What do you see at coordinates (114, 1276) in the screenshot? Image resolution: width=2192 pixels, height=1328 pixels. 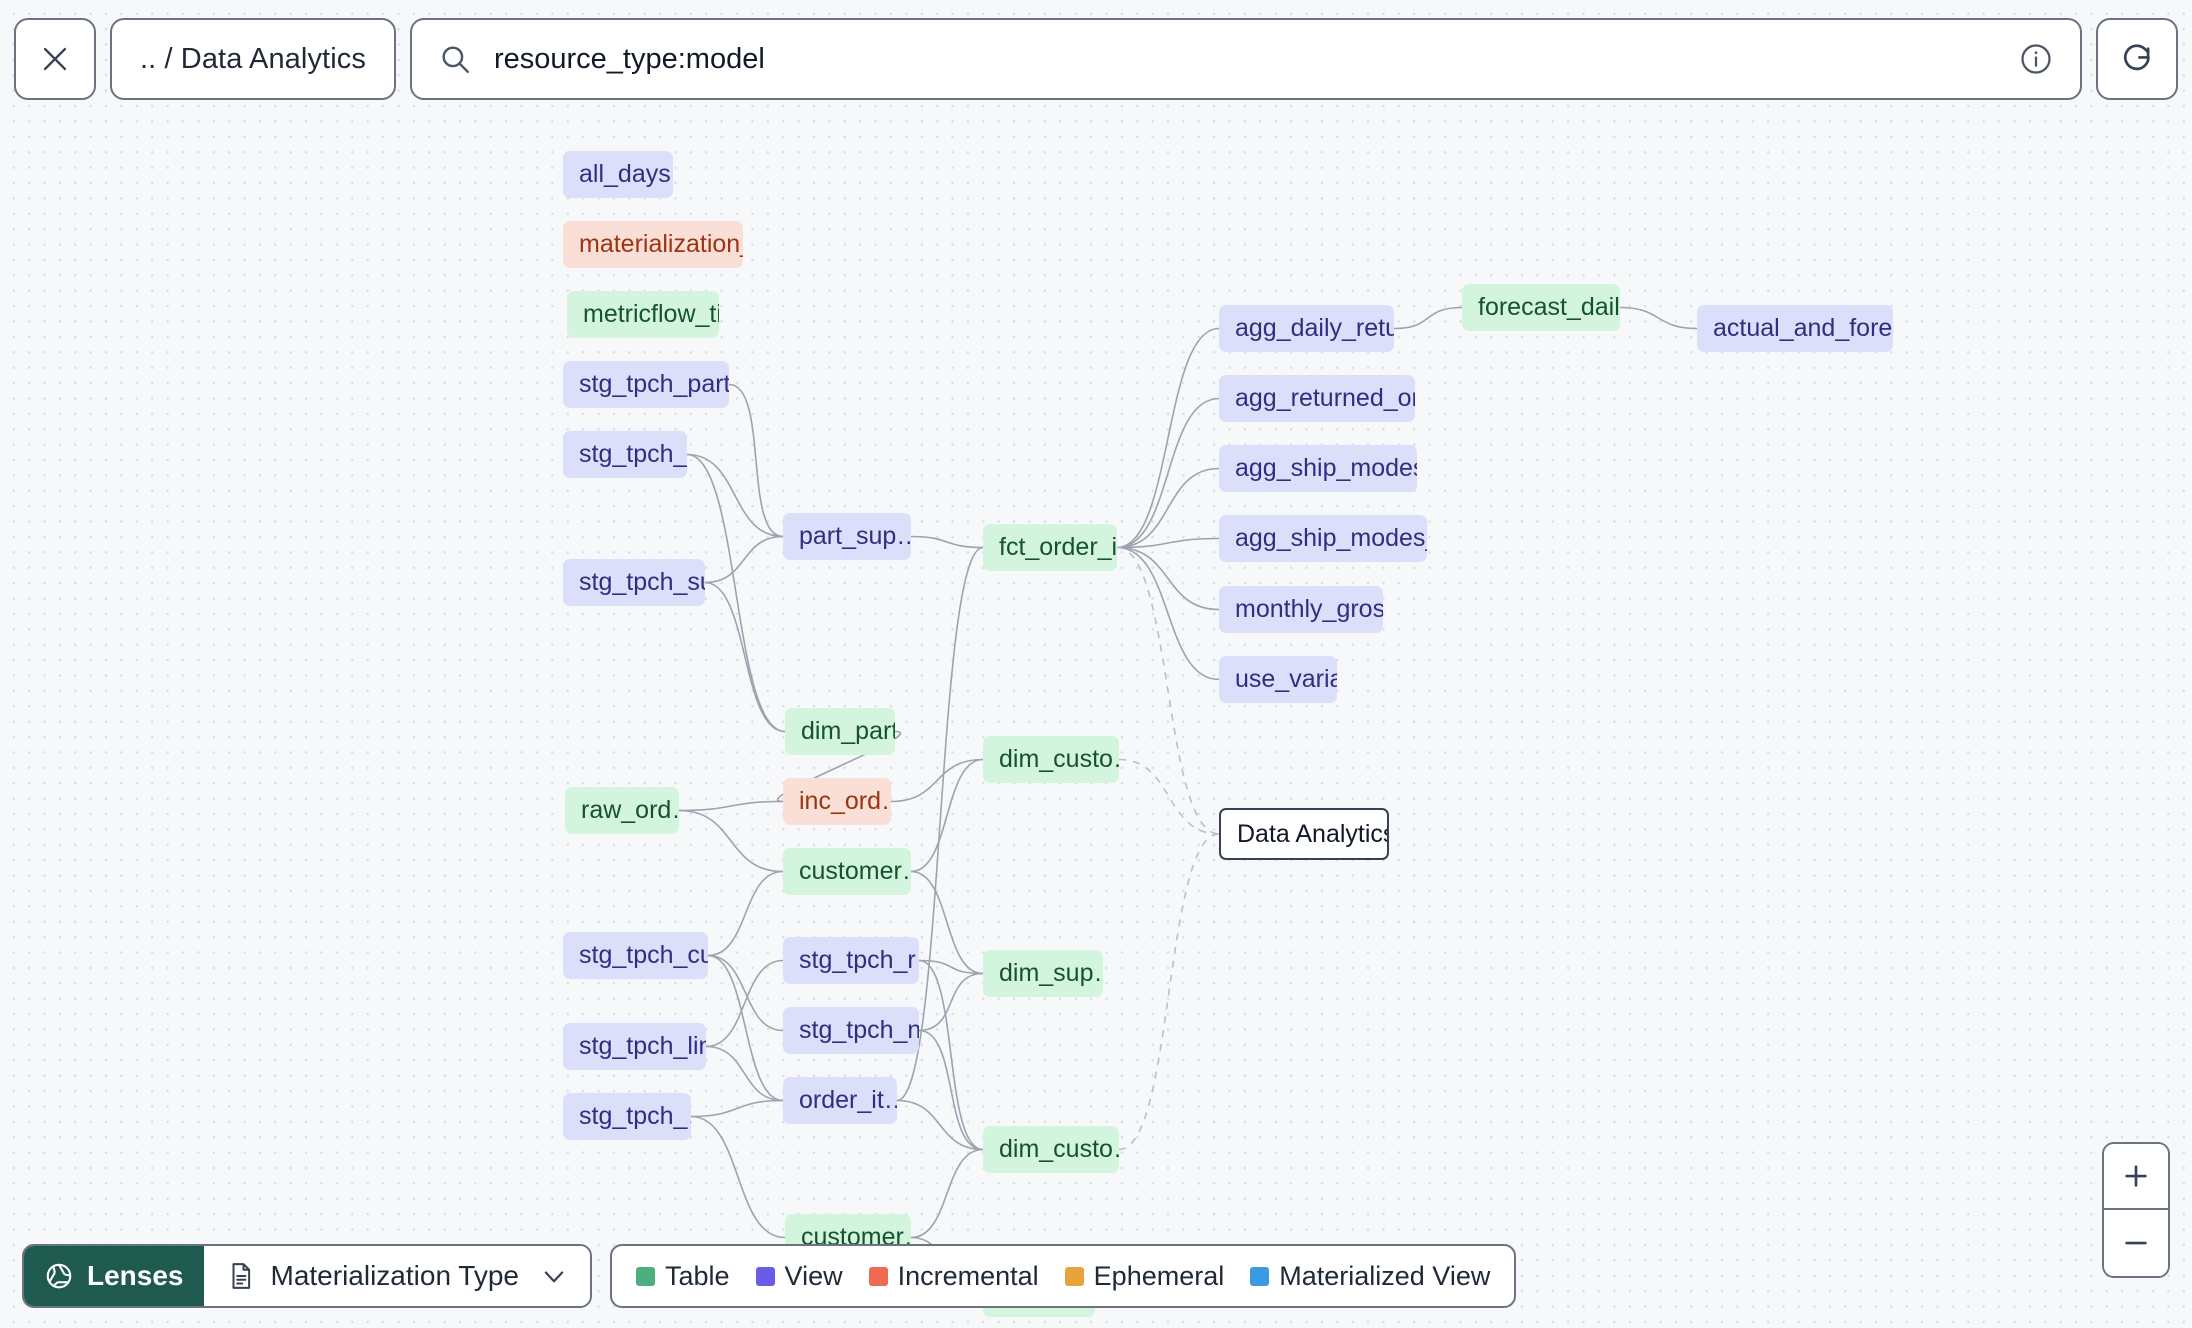 I see `lenses-button: Lenses` at bounding box center [114, 1276].